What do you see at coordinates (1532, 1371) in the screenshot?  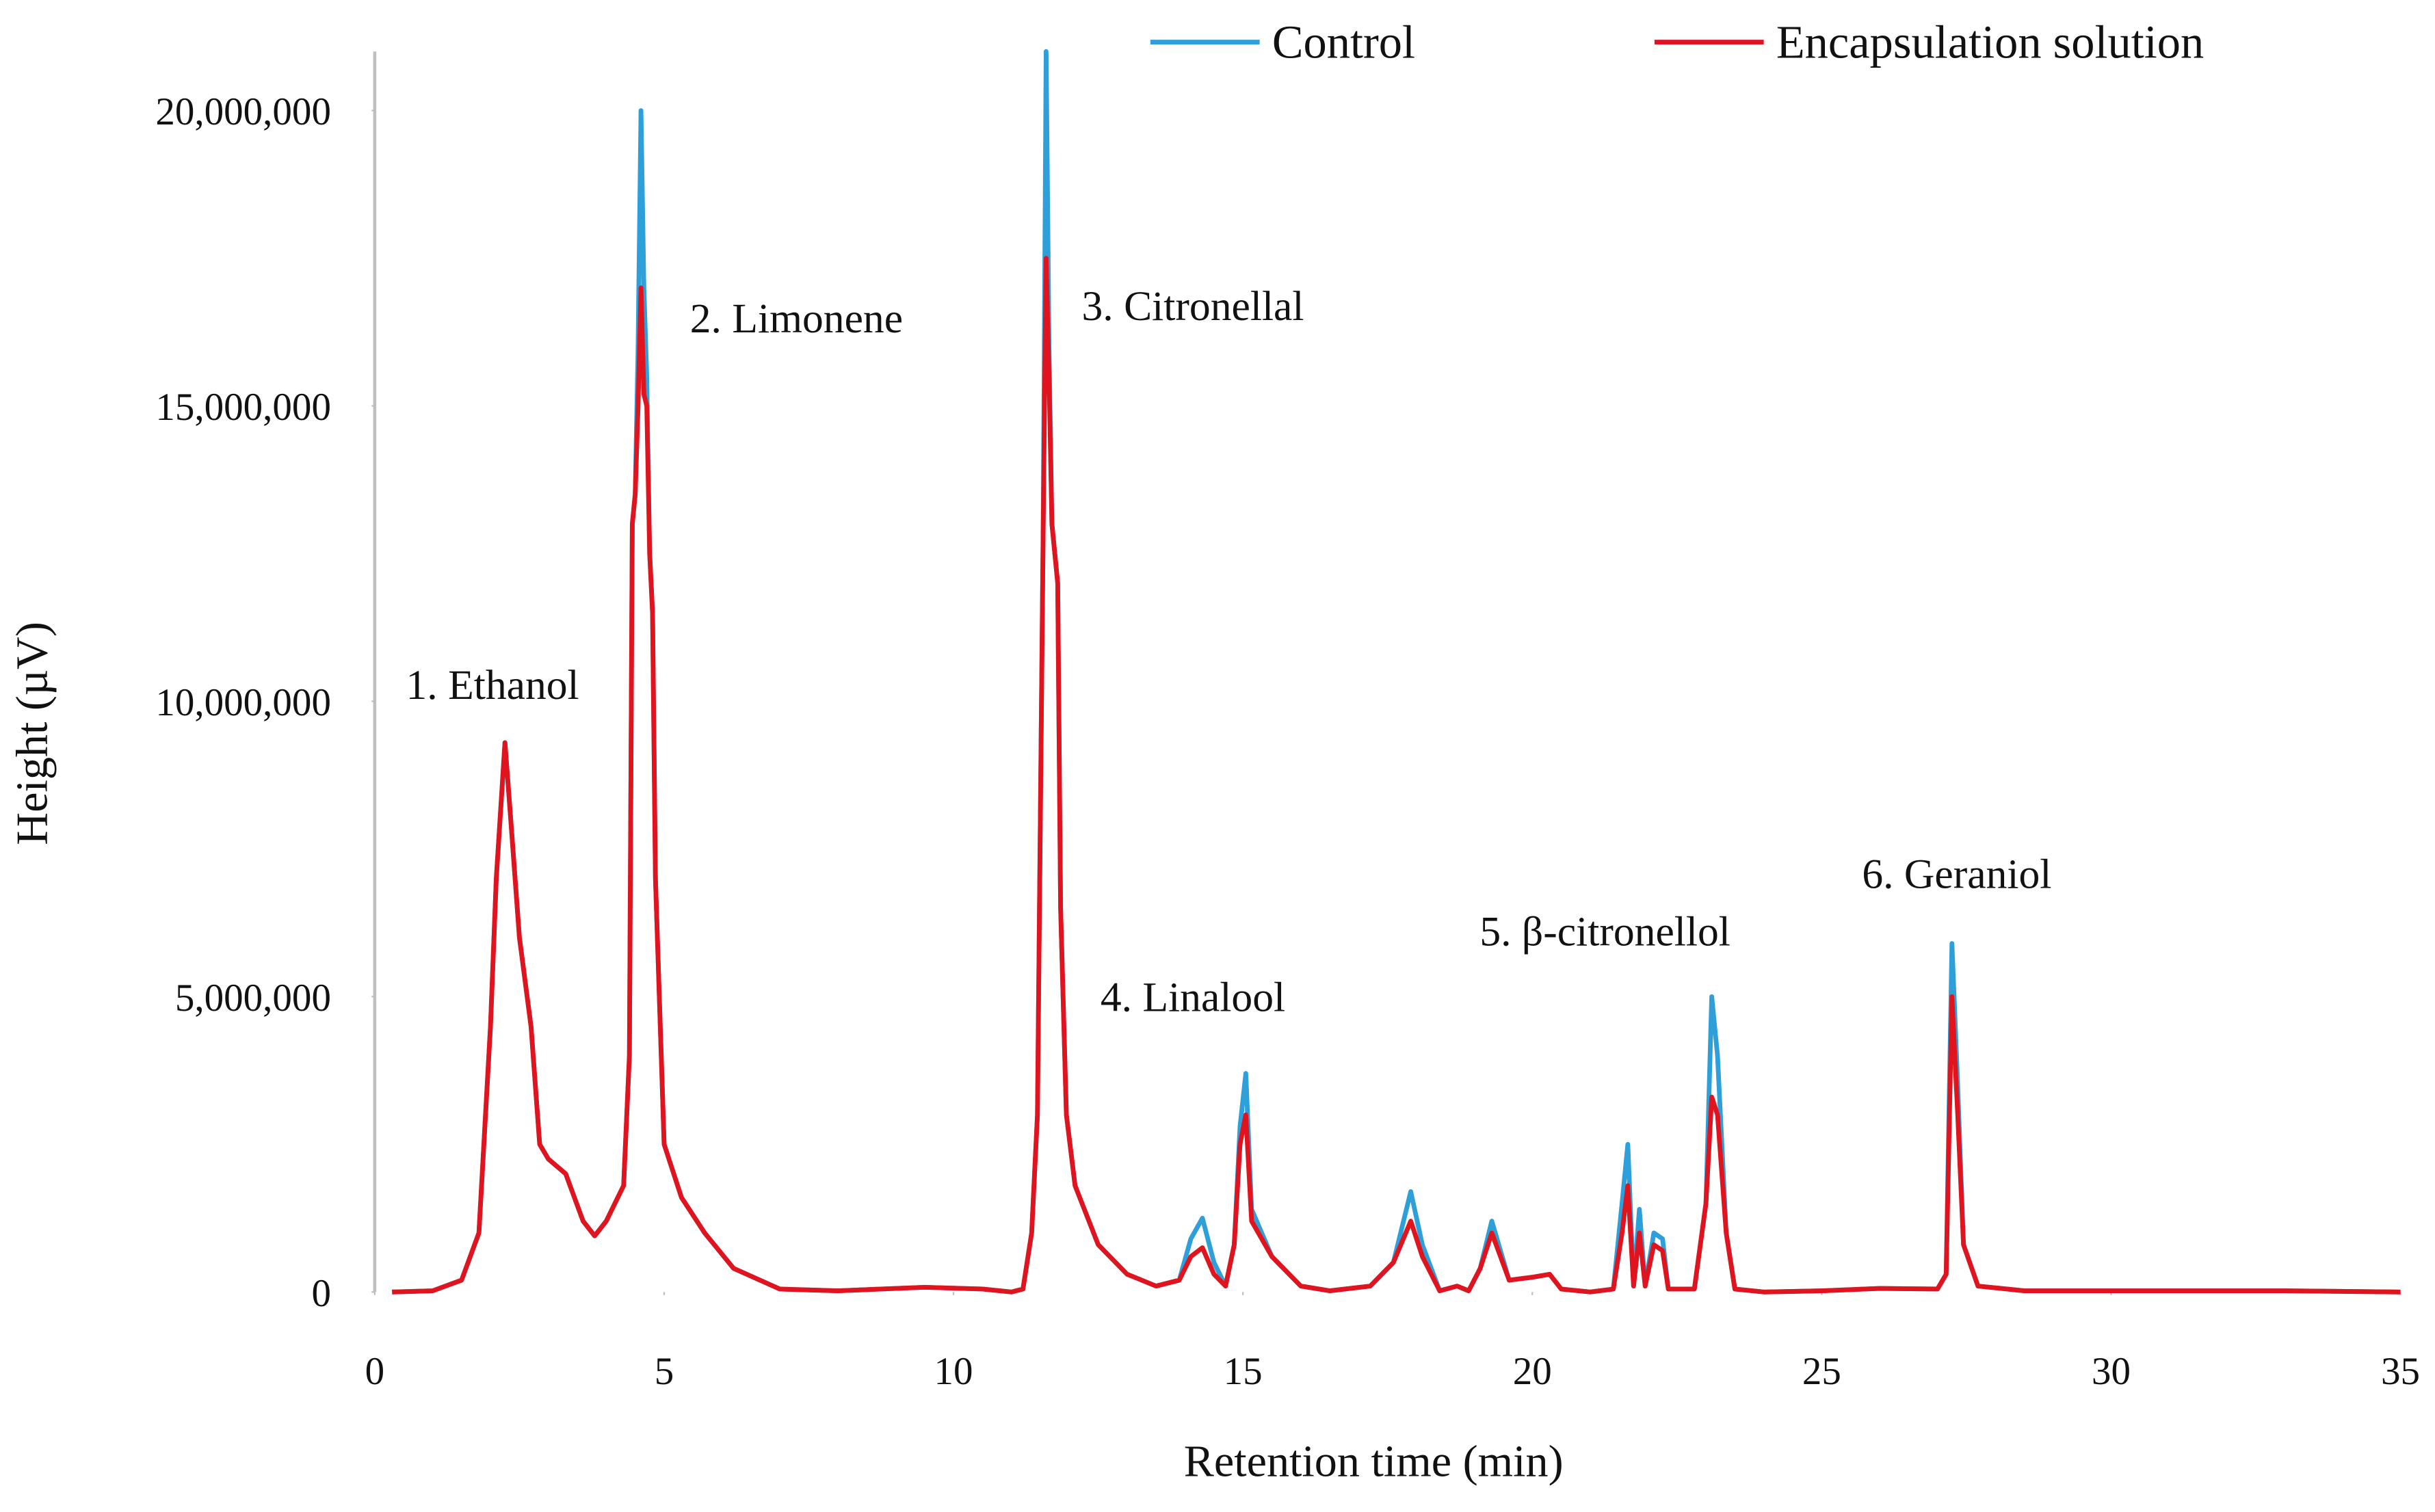 I see `x-tick-label: 20` at bounding box center [1532, 1371].